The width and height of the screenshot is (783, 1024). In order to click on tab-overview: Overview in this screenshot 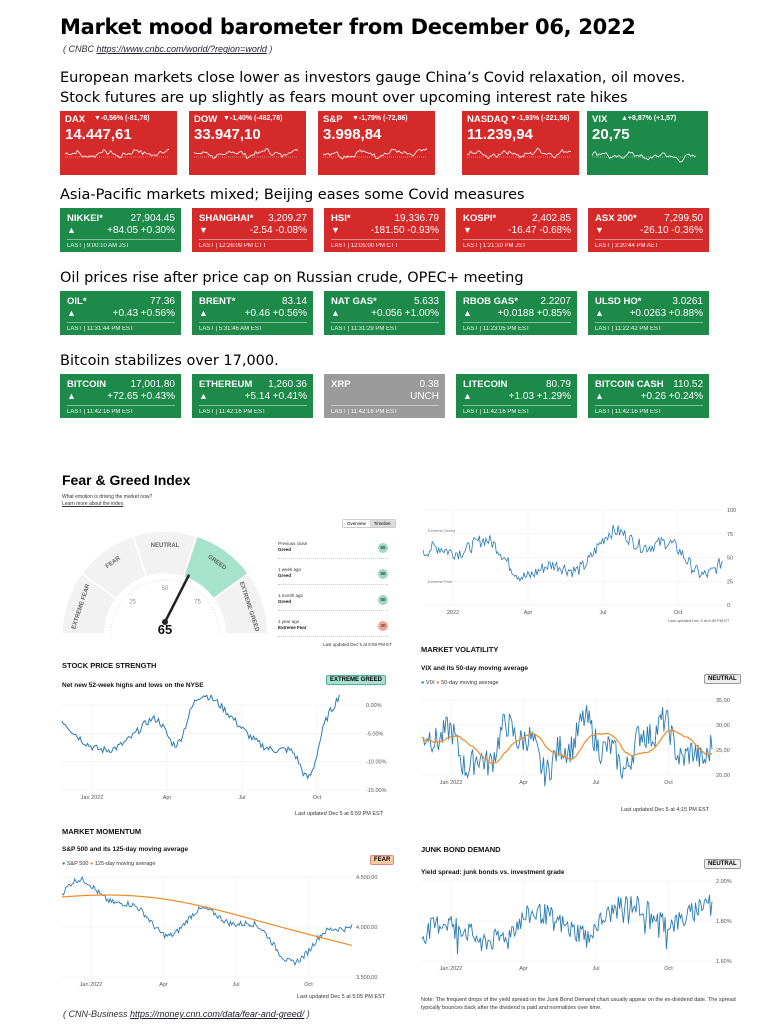, I will do `click(356, 523)`.